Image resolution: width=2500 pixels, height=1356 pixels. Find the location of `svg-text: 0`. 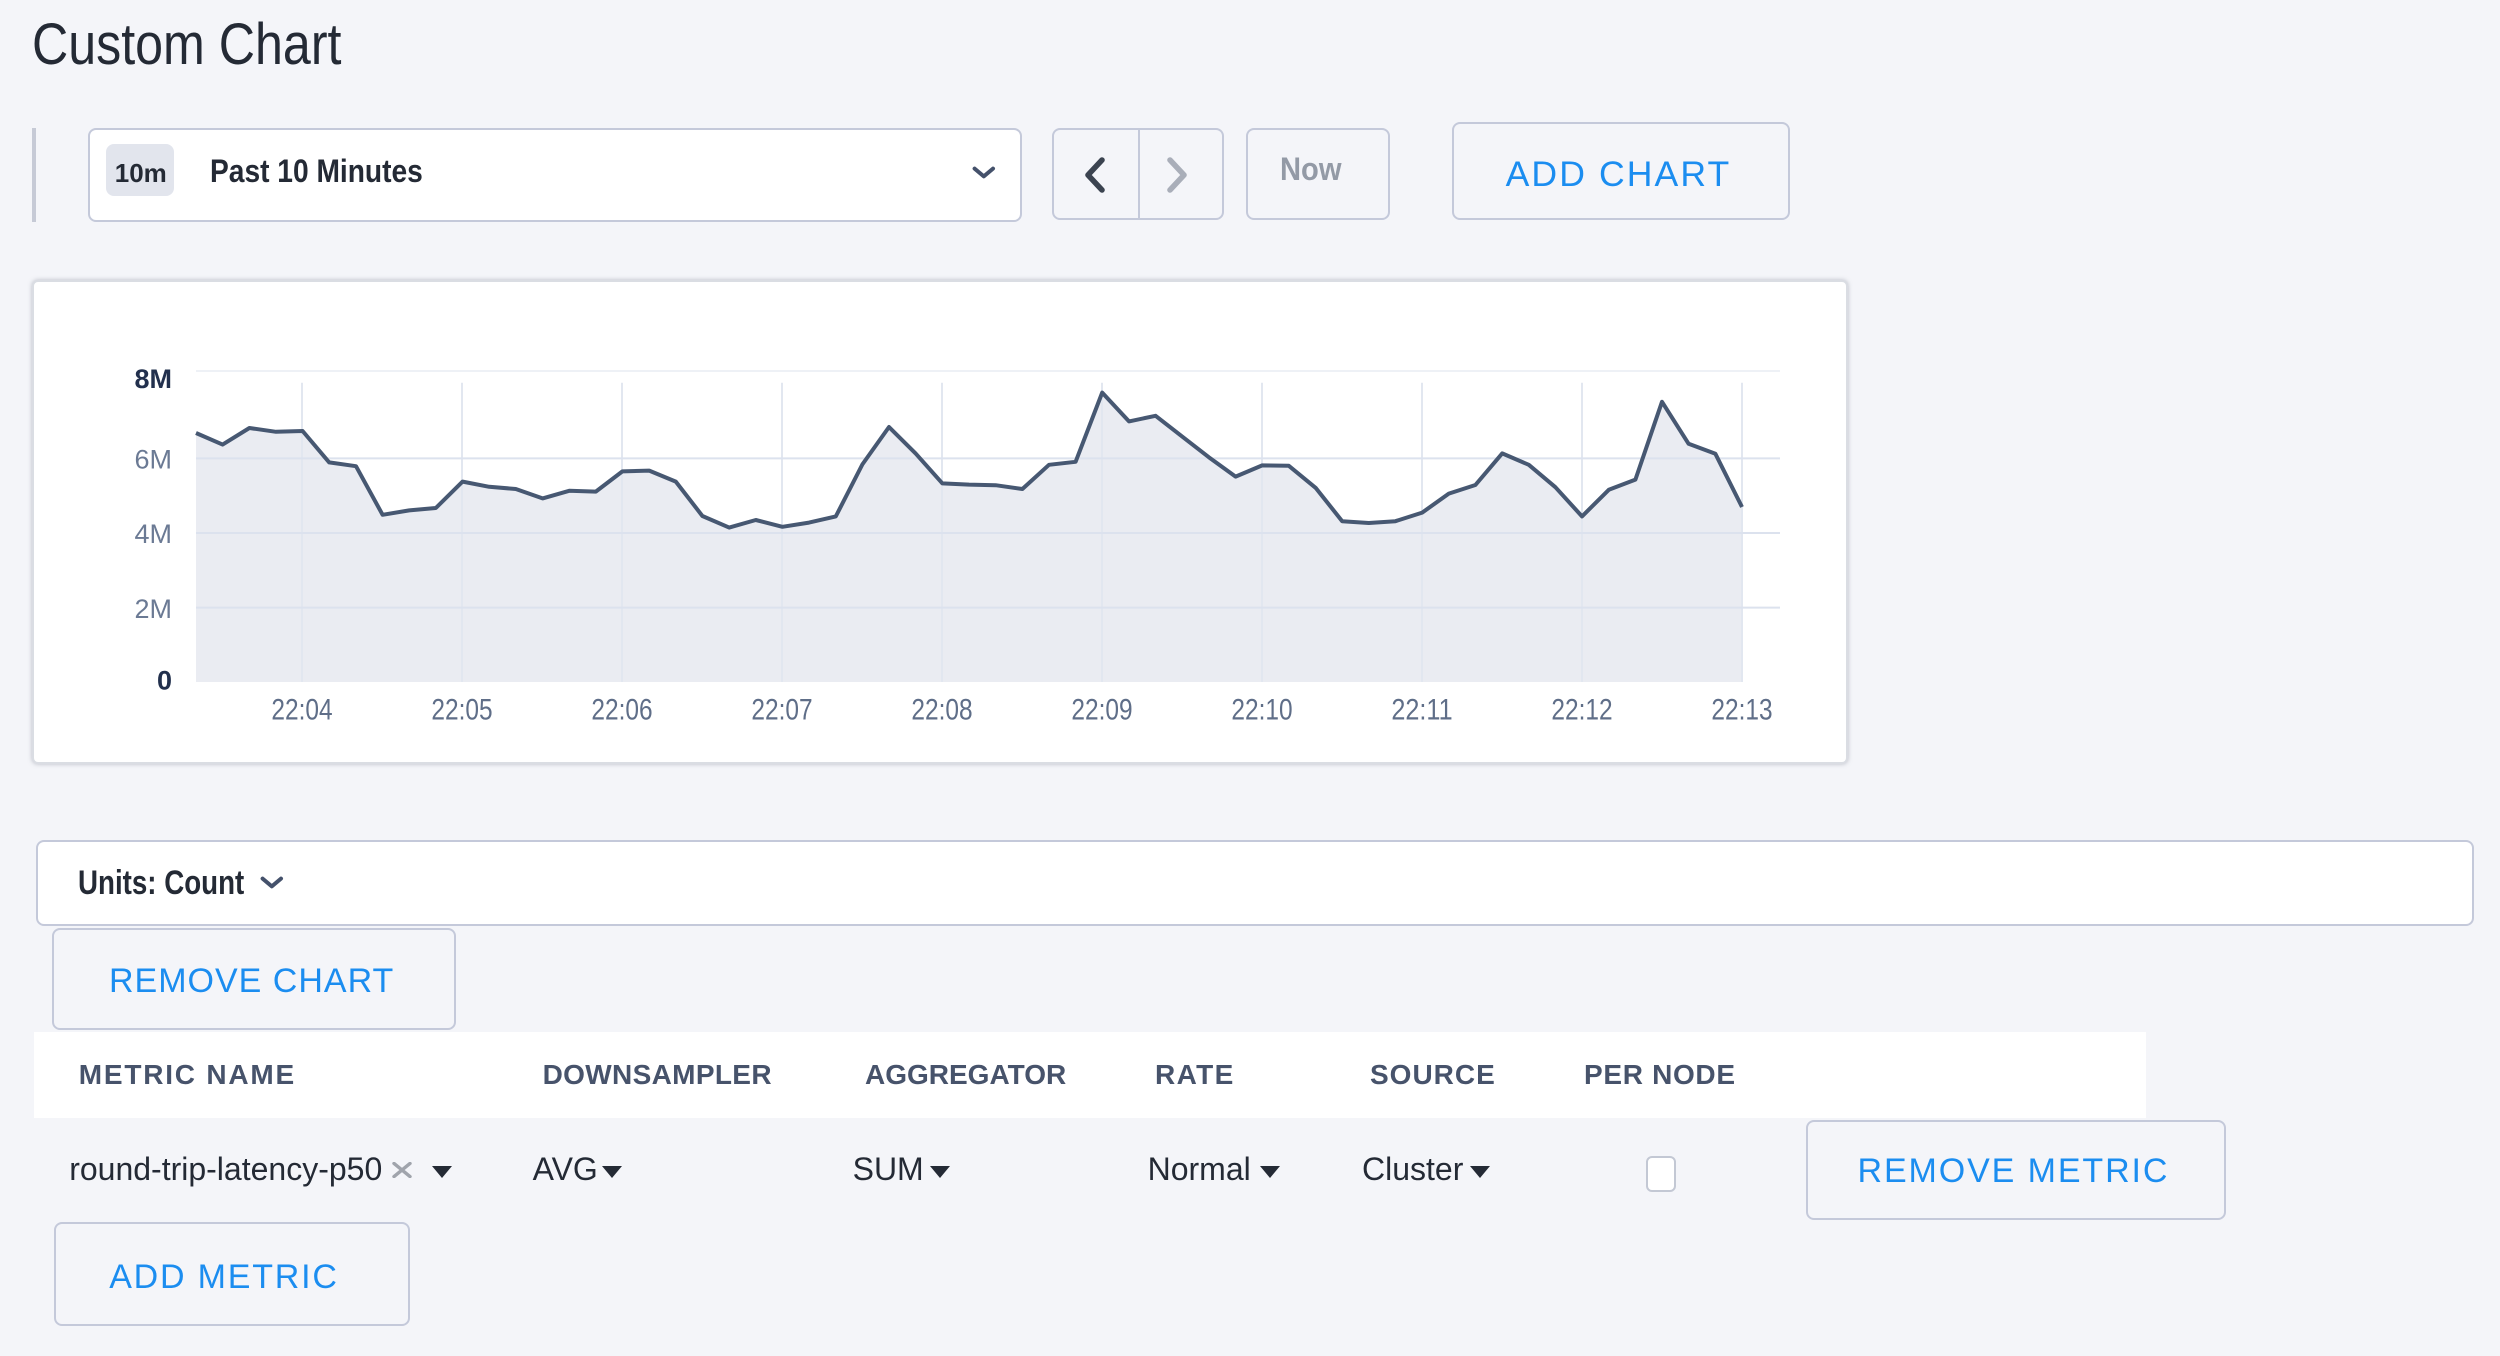

svg-text: 0 is located at coordinates (164, 681).